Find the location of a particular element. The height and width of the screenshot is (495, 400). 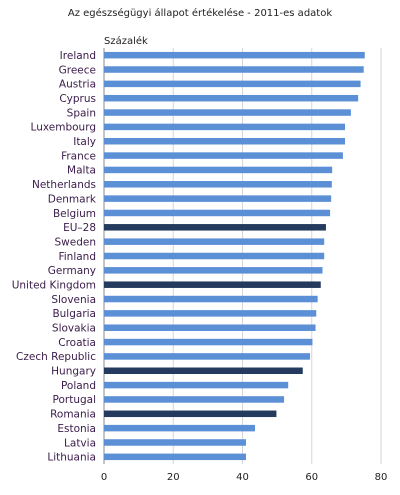

category-label: Ireland is located at coordinates (78, 56).